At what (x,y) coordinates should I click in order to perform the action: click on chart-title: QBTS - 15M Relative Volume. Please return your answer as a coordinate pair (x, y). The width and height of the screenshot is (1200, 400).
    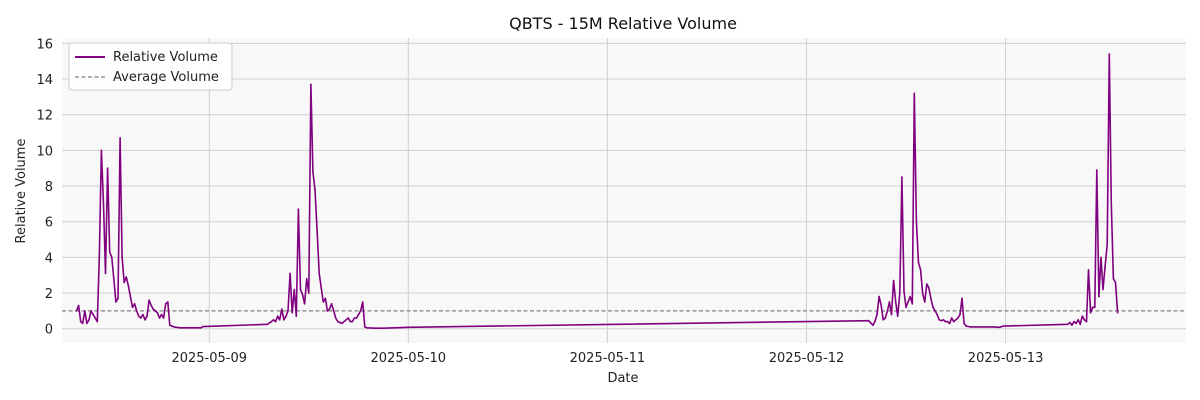
    Looking at the image, I should click on (623, 23).